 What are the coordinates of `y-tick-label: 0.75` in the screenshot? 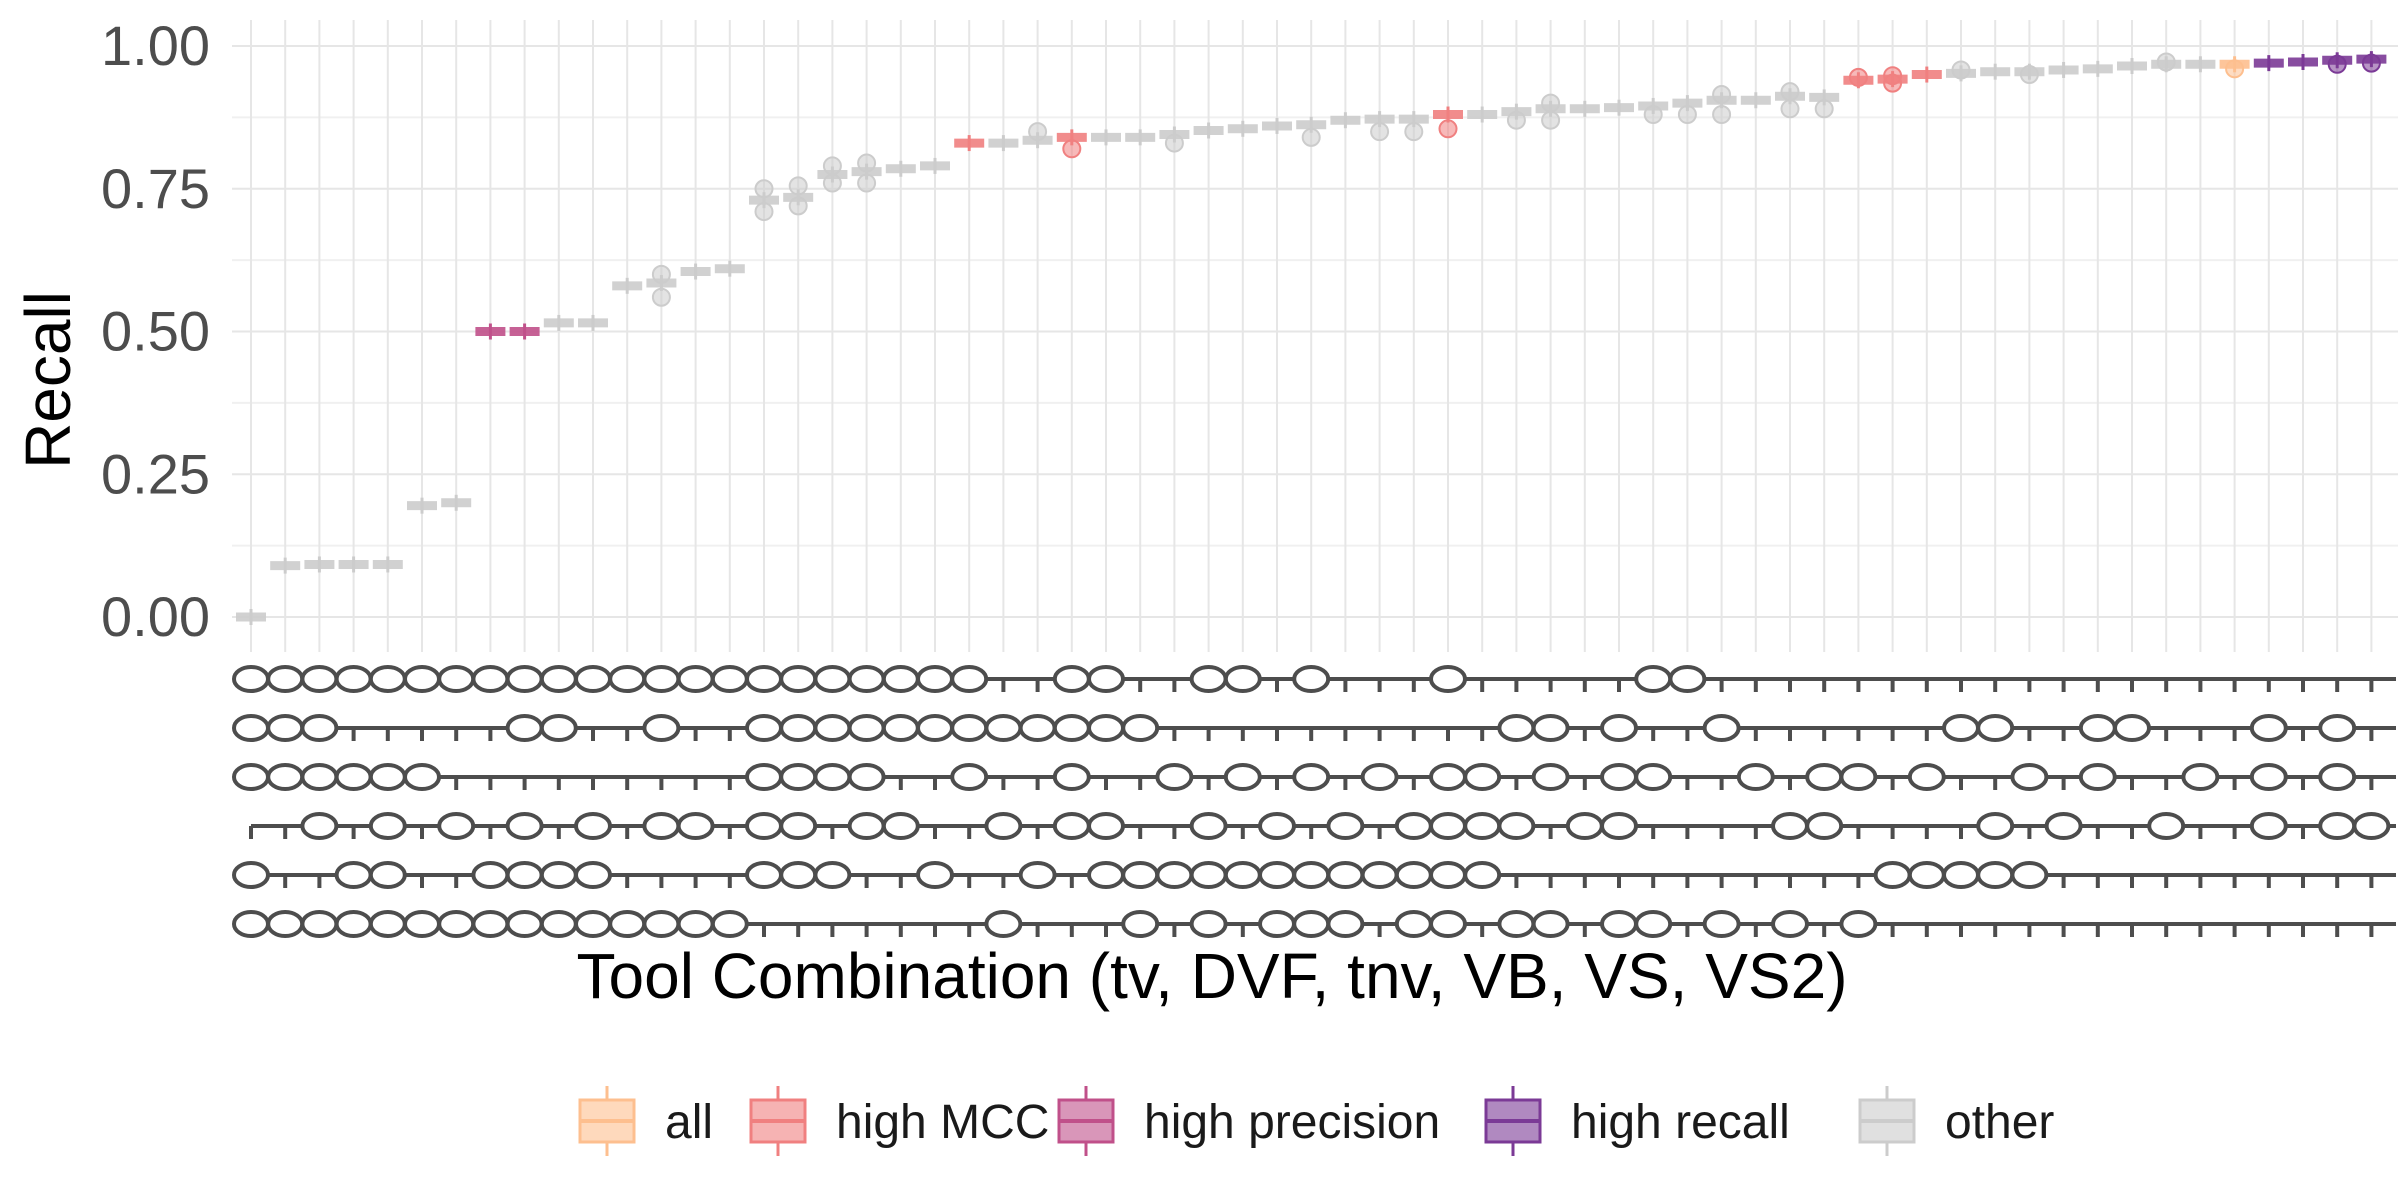 It's located at (155, 188).